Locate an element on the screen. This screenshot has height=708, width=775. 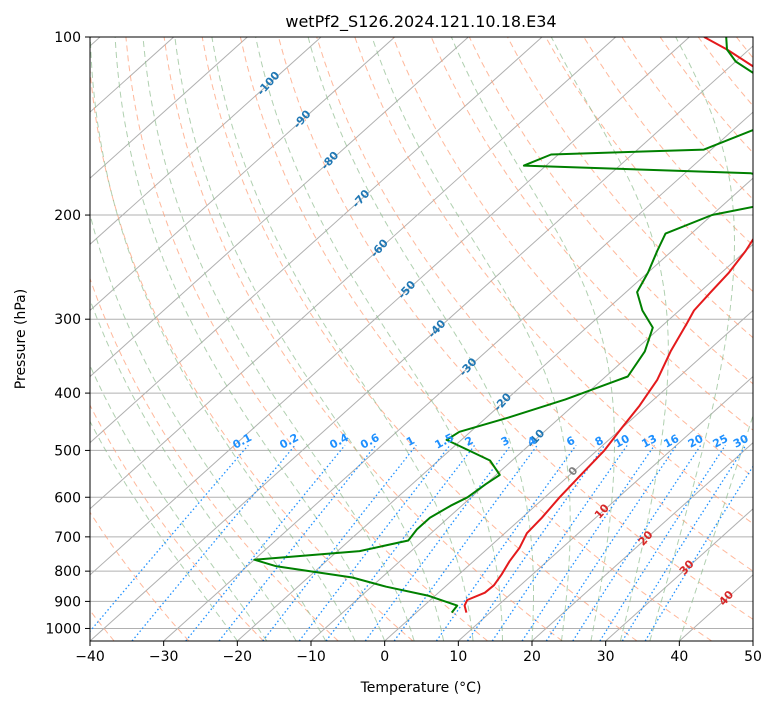
y-tick-label: 200 is located at coordinates (67, 216).